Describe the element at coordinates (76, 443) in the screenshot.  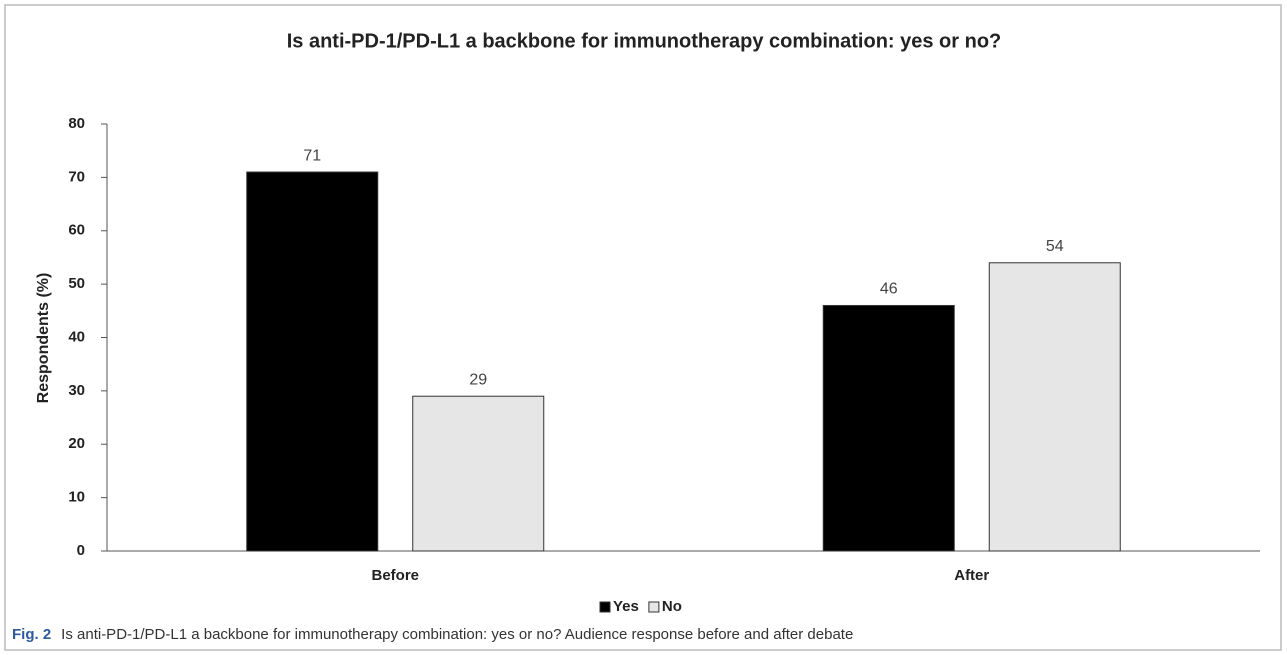
I see `y-tick-label: 20` at that location.